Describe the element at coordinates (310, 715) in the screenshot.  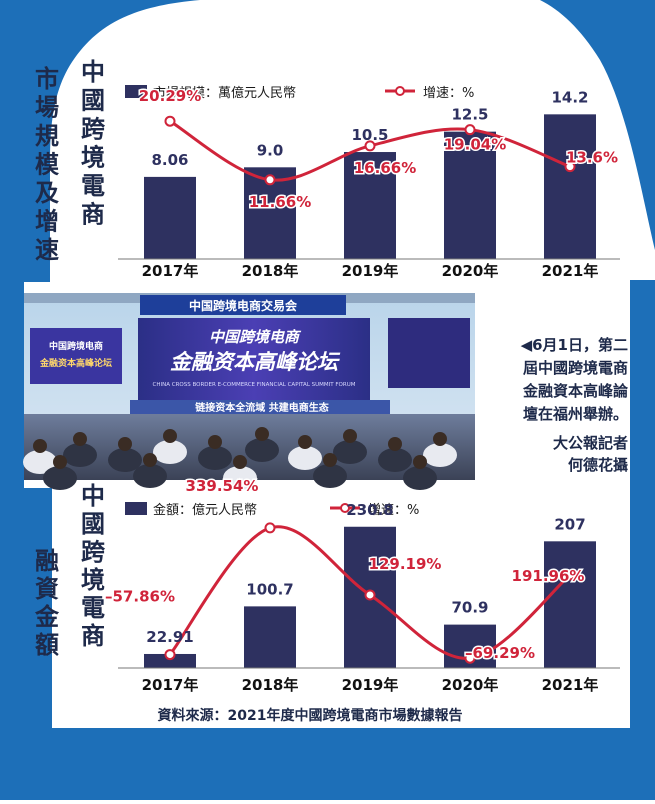
I see `source-note: 資料來源：2021年度中國跨境電商市場數據報告` at that location.